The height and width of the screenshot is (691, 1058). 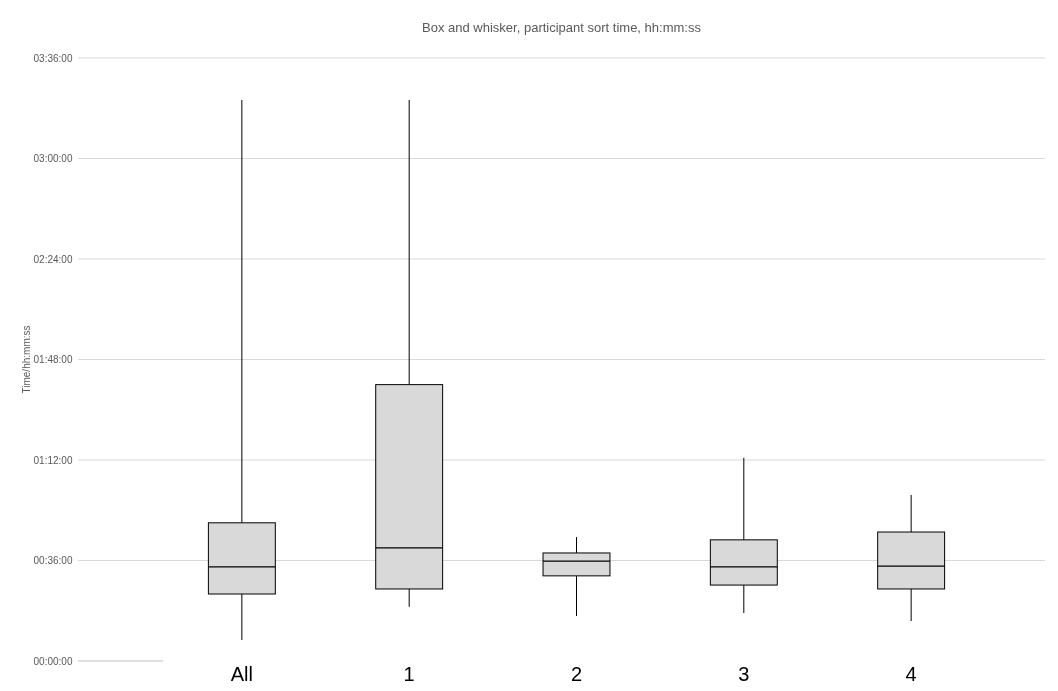 I want to click on x-tick-label: All, so click(x=241, y=674).